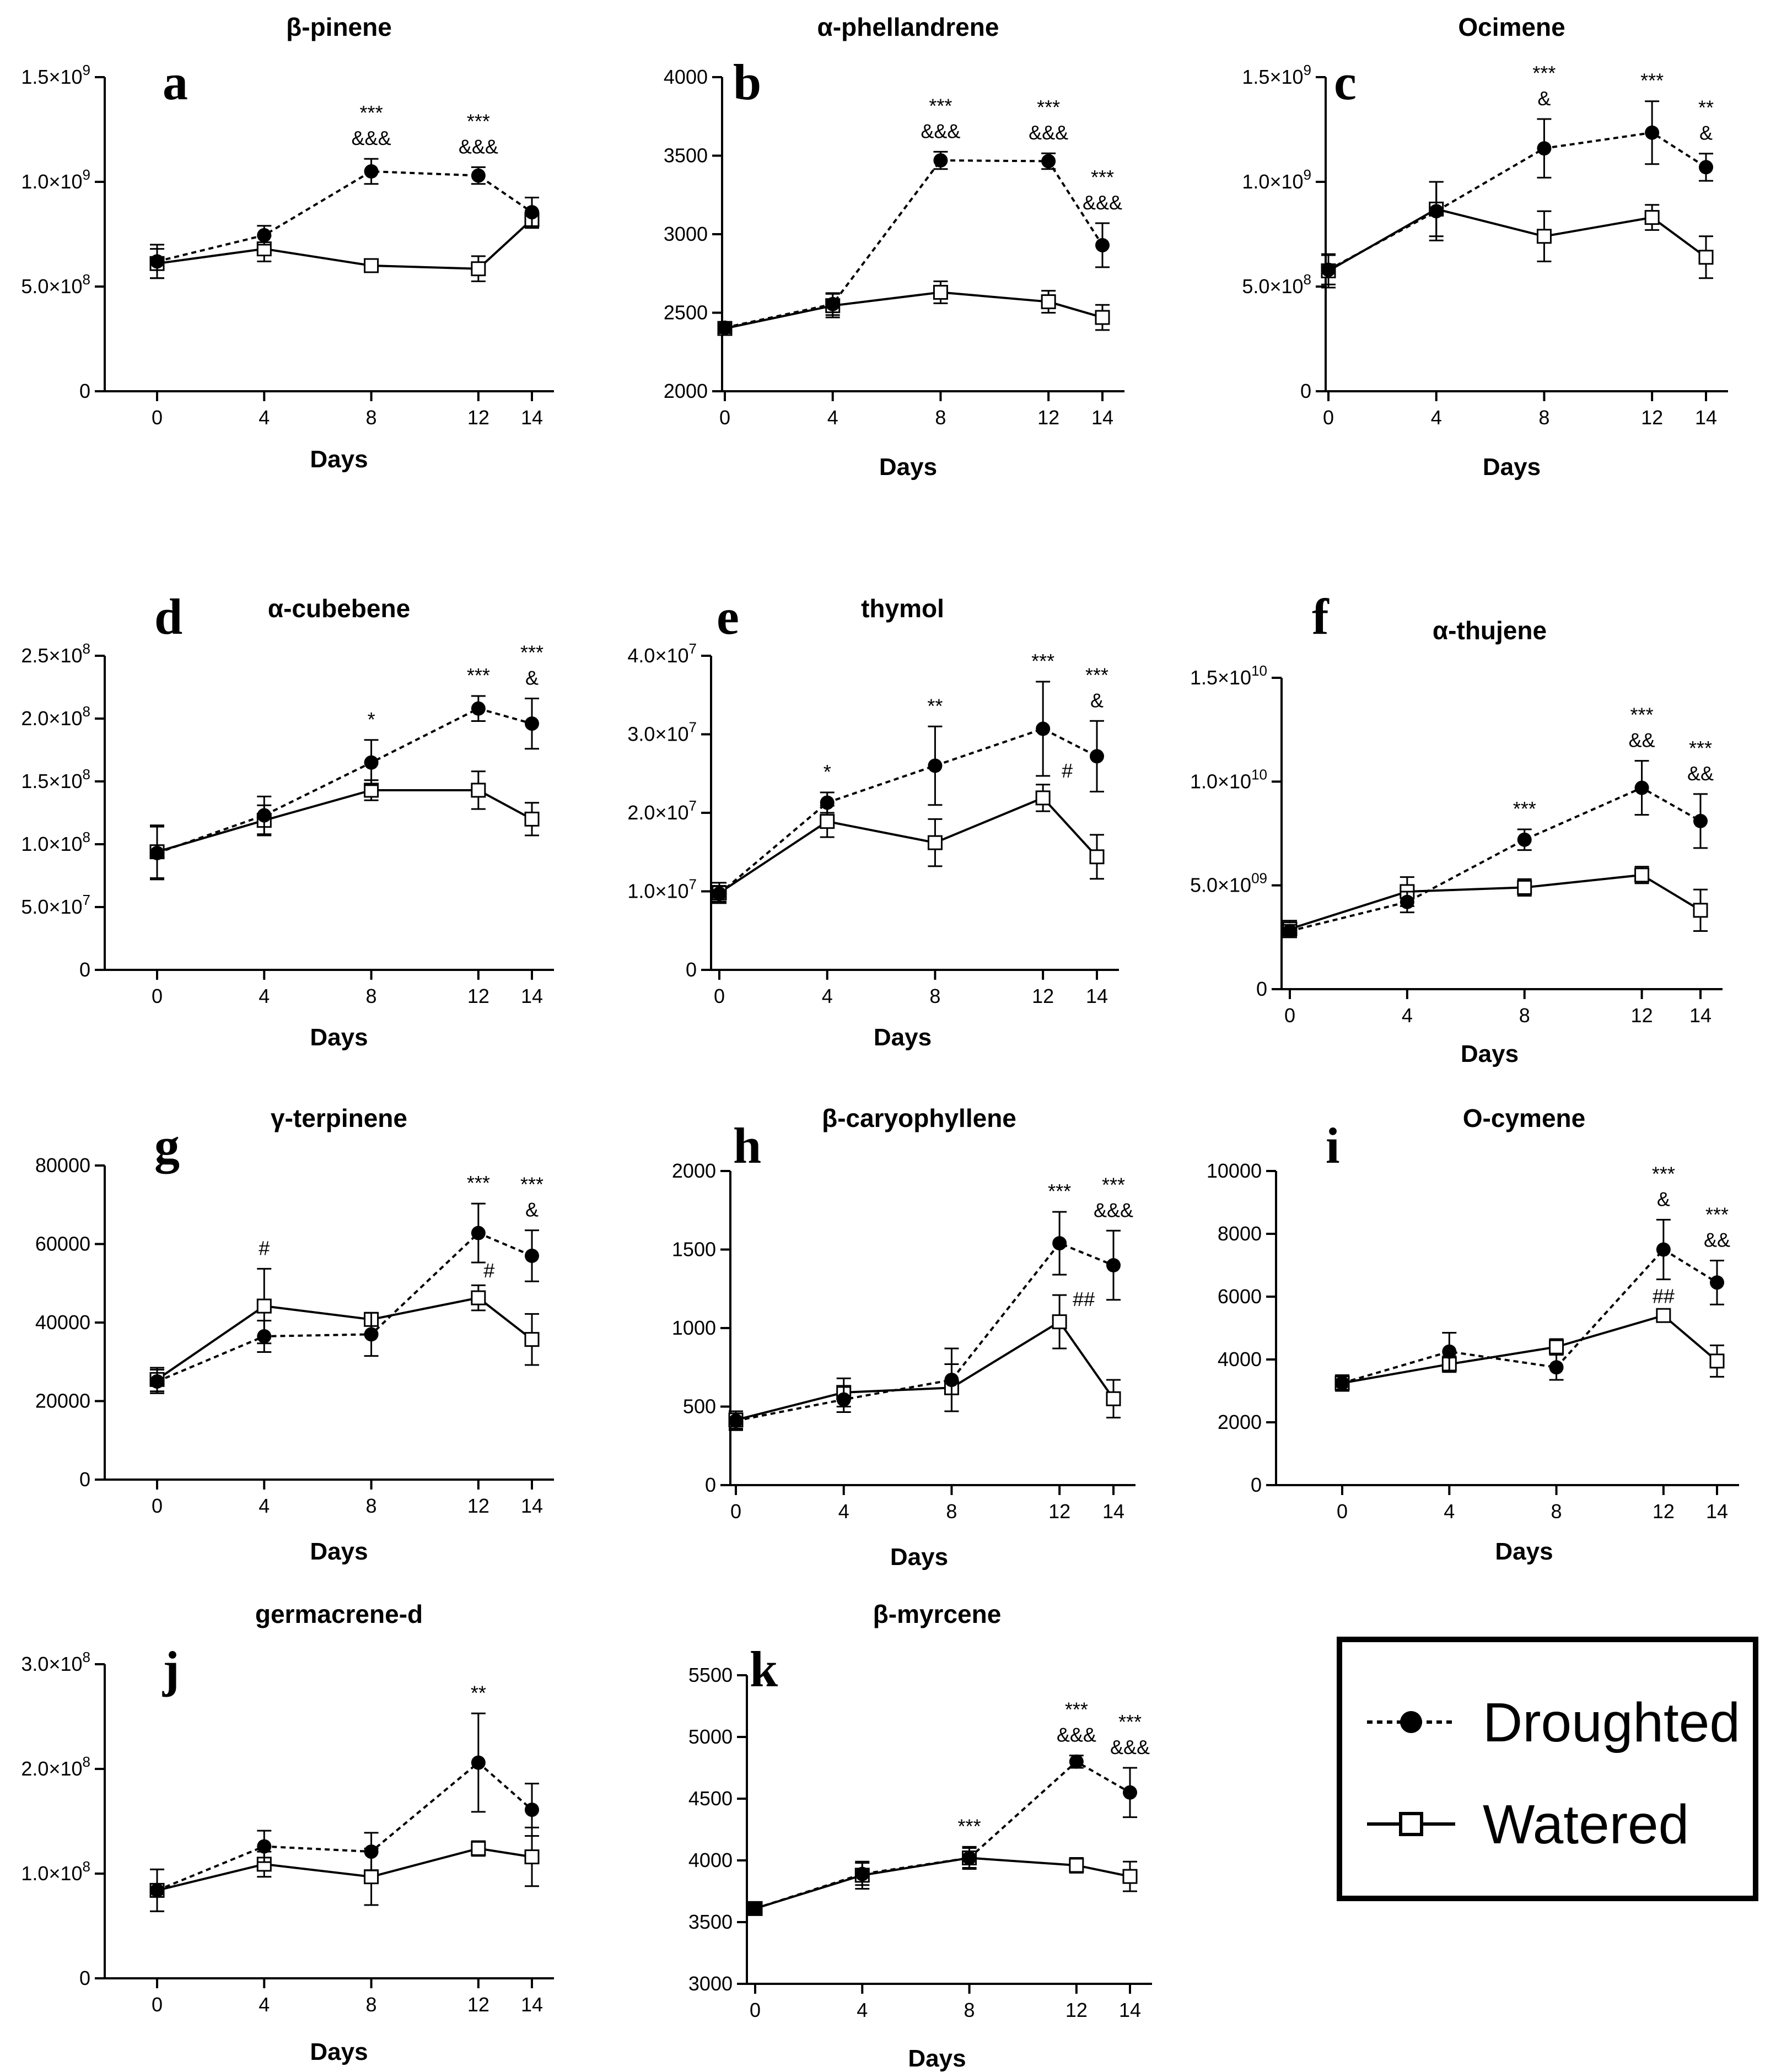  What do you see at coordinates (55, 179) in the screenshot?
I see `y-tick-label: 1.0×10⁹` at bounding box center [55, 179].